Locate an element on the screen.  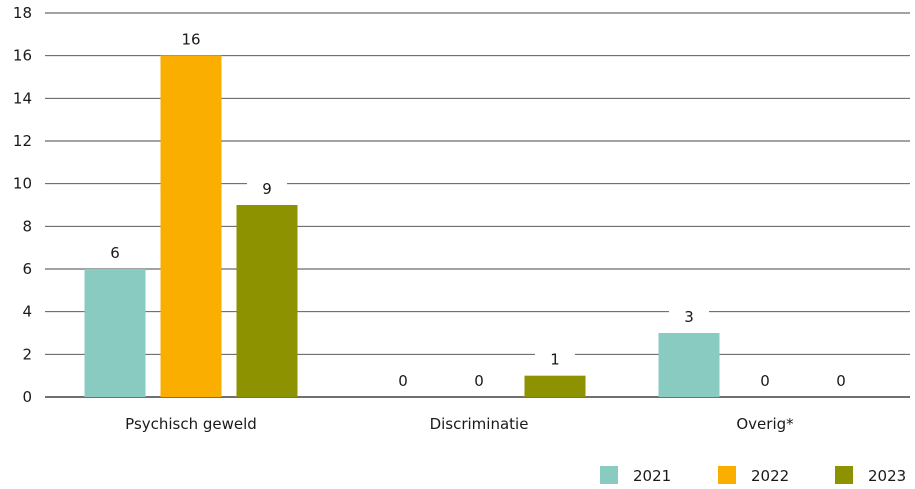
legend-label: 2023 is located at coordinates (887, 476).